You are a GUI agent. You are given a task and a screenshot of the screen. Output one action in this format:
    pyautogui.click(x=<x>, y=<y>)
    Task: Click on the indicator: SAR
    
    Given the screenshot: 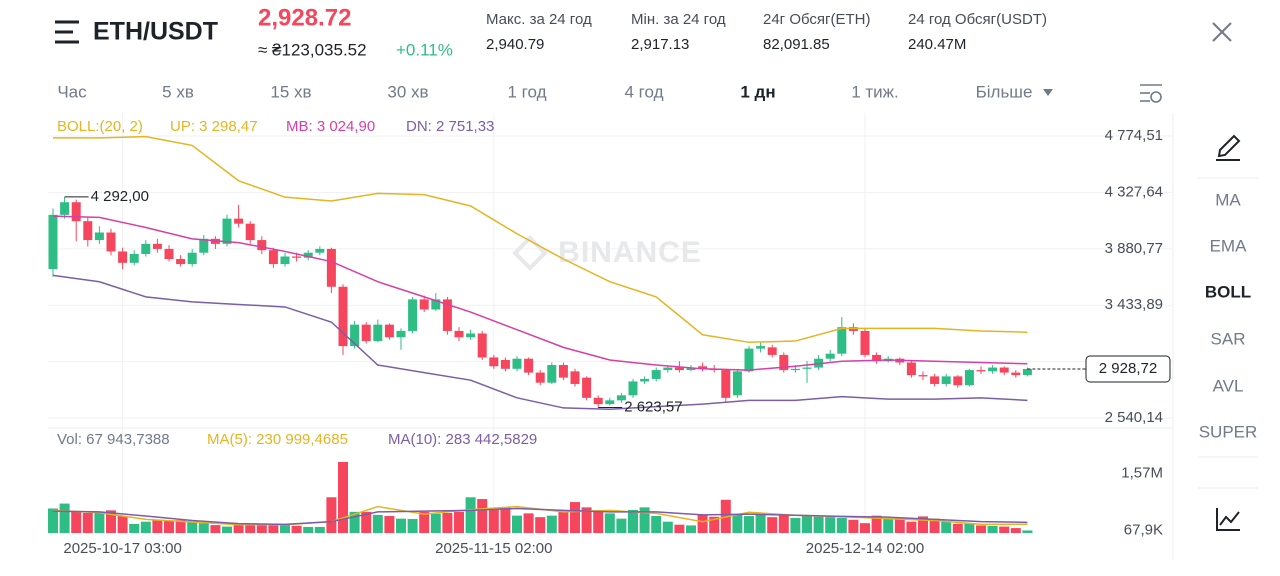 What is the action you would take?
    pyautogui.click(x=1228, y=338)
    